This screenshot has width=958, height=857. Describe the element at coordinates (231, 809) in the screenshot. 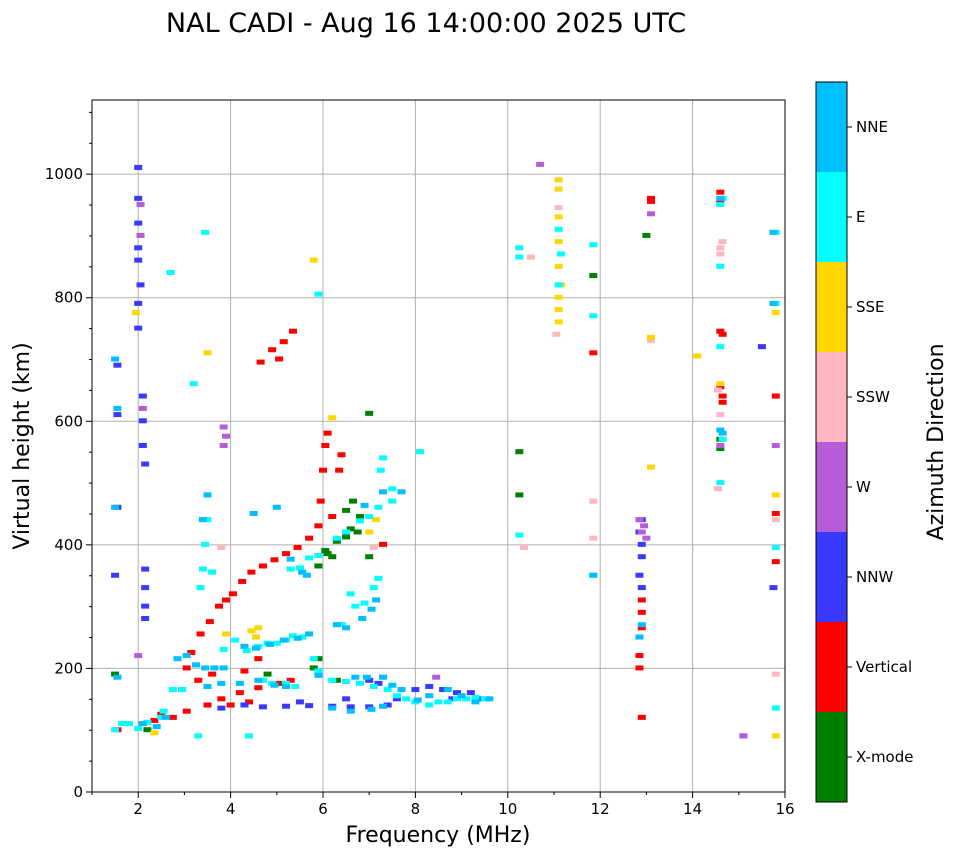

I see `x-tick-label: 4` at that location.